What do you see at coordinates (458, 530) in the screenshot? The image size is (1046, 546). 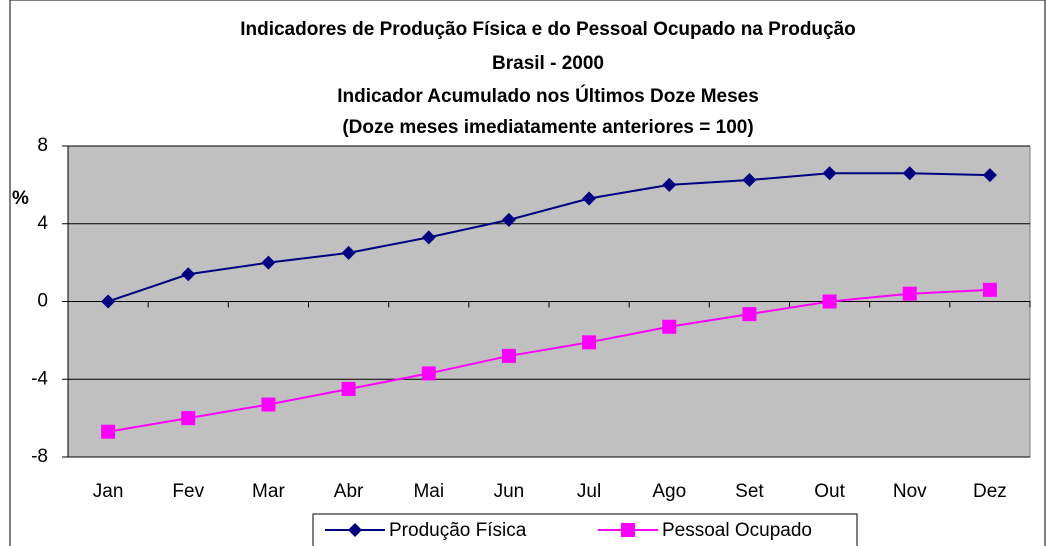 I see `legend-label: Produção Física` at bounding box center [458, 530].